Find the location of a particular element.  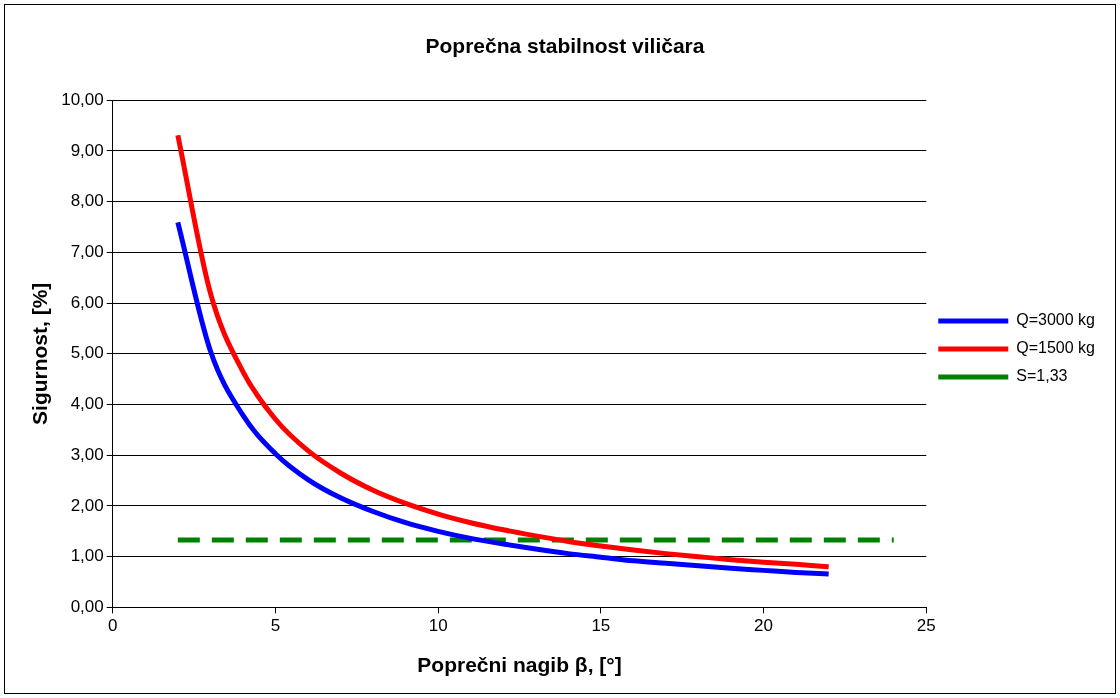

x-axis-title: Poprečni nagib β, [°] is located at coordinates (519, 665).